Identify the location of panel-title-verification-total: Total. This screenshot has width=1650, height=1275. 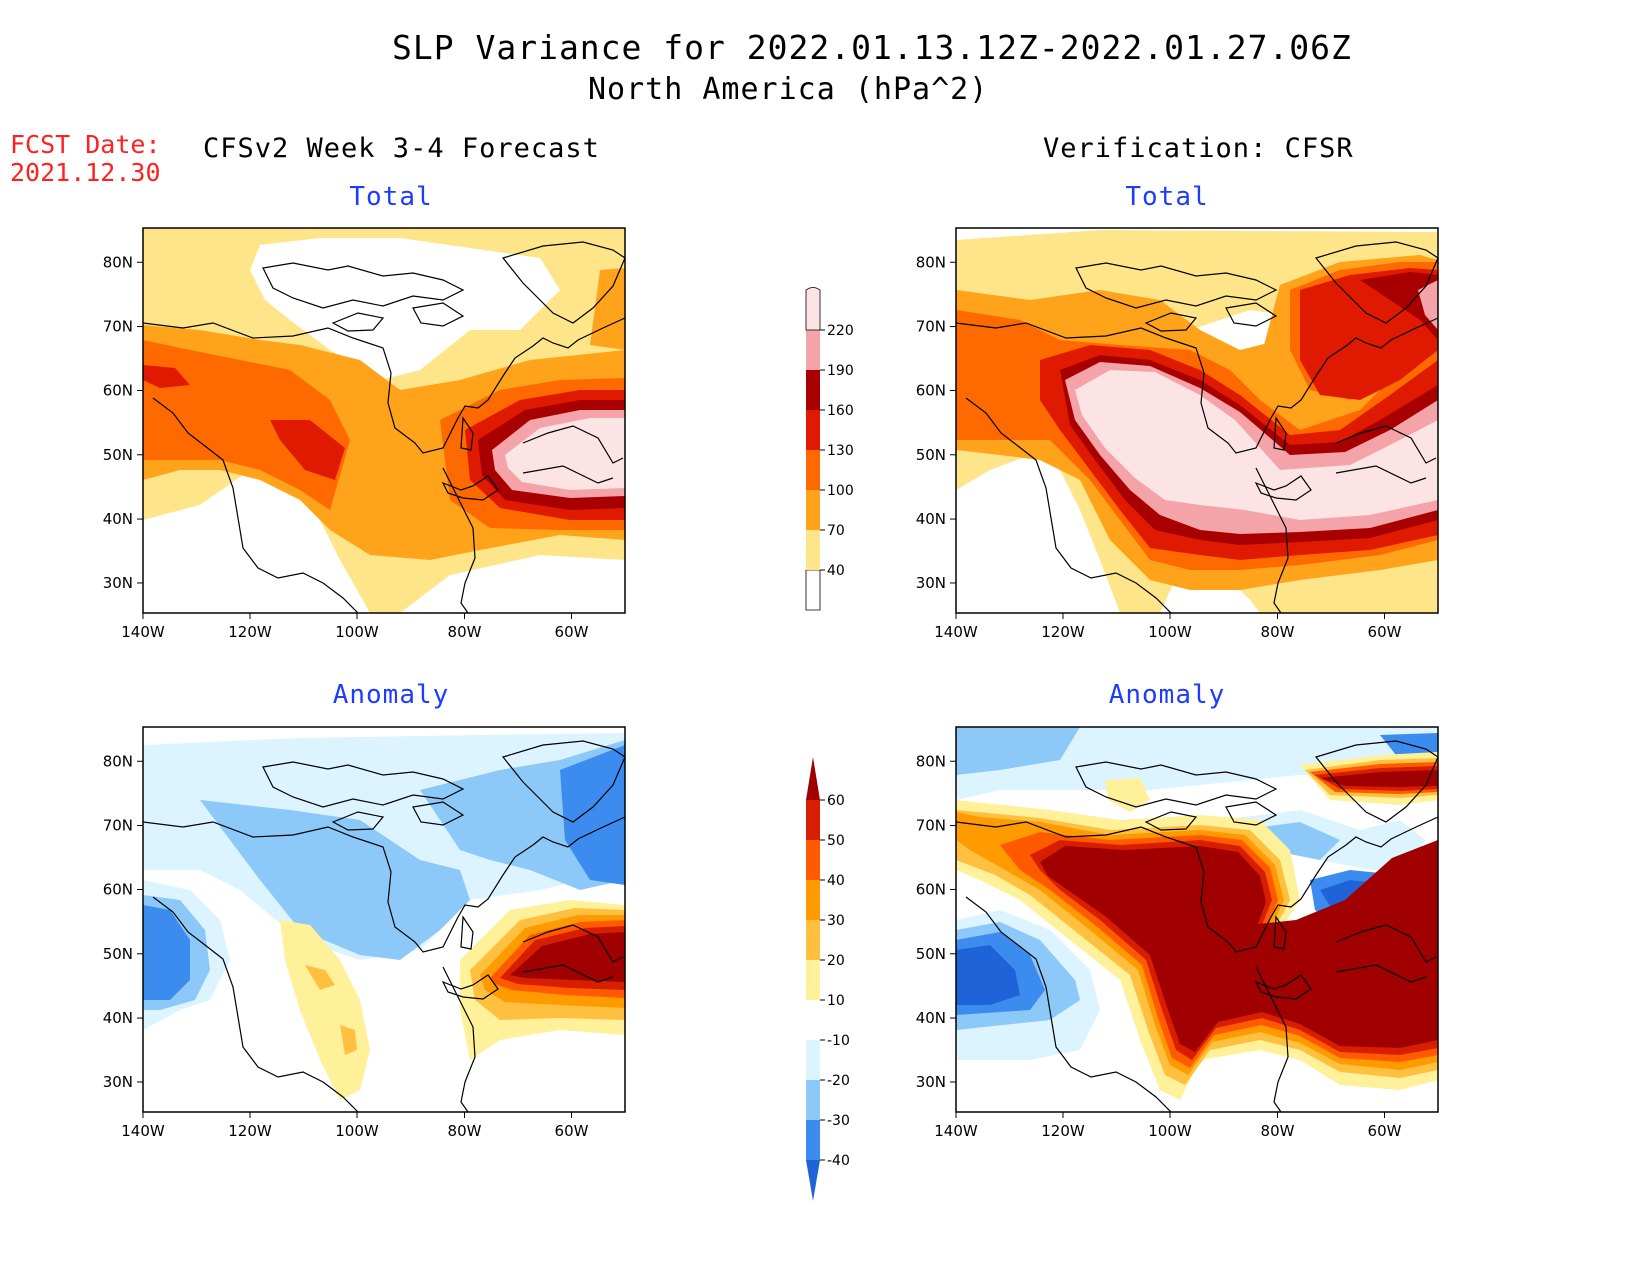
(1167, 197).